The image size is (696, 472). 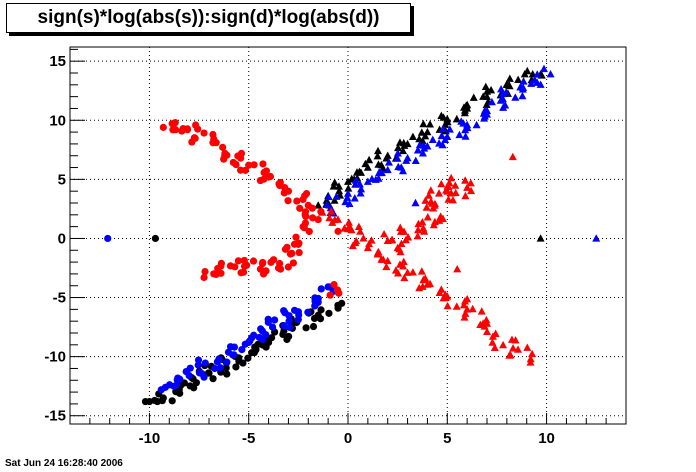 What do you see at coordinates (546, 438) in the screenshot?
I see `x-tick-label: 10` at bounding box center [546, 438].